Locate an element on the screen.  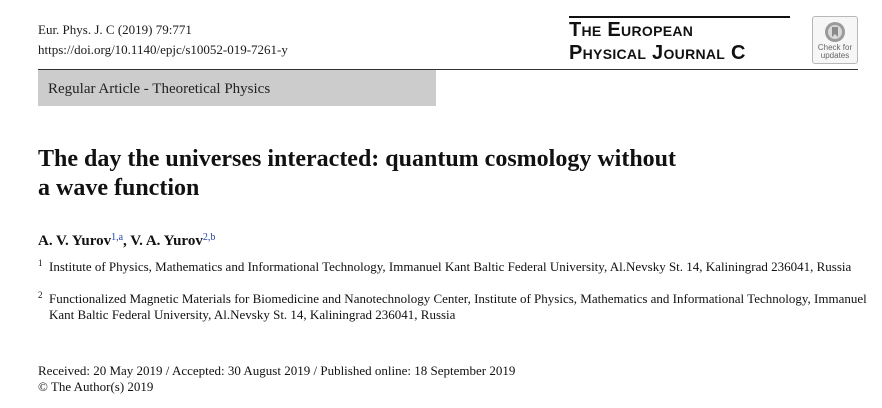
journal-logo: The European Physical Journal C is located at coordinates (679, 40).